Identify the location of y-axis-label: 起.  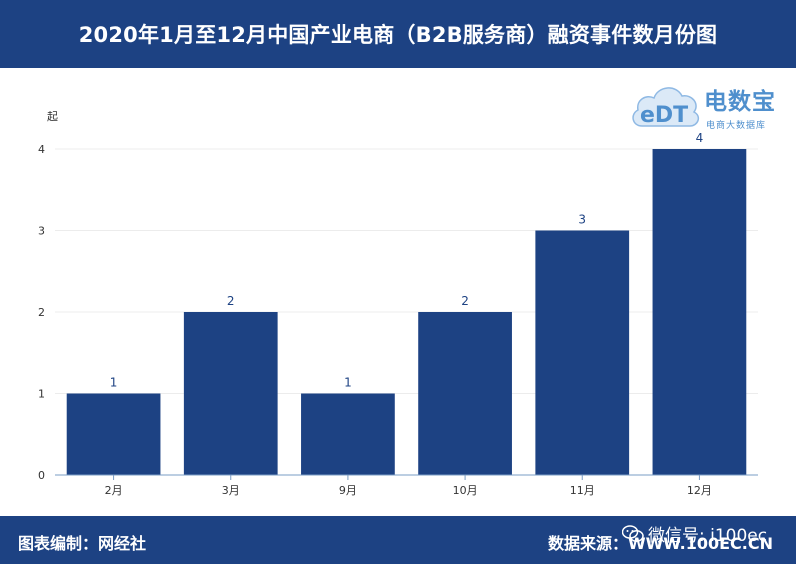
(52, 116).